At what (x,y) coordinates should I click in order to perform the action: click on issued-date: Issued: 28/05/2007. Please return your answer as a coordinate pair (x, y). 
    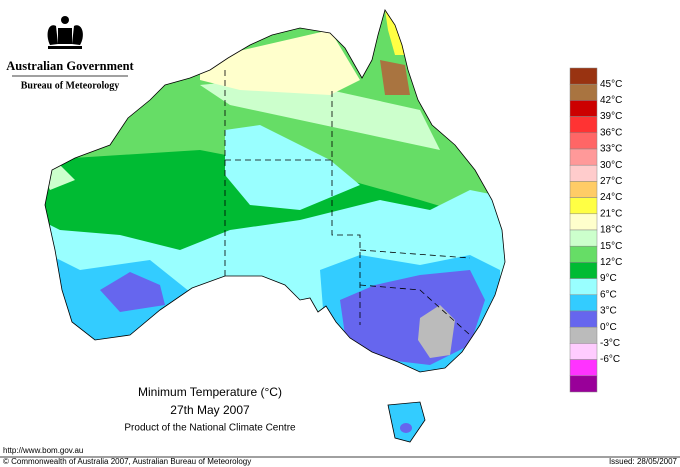
    Looking at the image, I should click on (643, 461).